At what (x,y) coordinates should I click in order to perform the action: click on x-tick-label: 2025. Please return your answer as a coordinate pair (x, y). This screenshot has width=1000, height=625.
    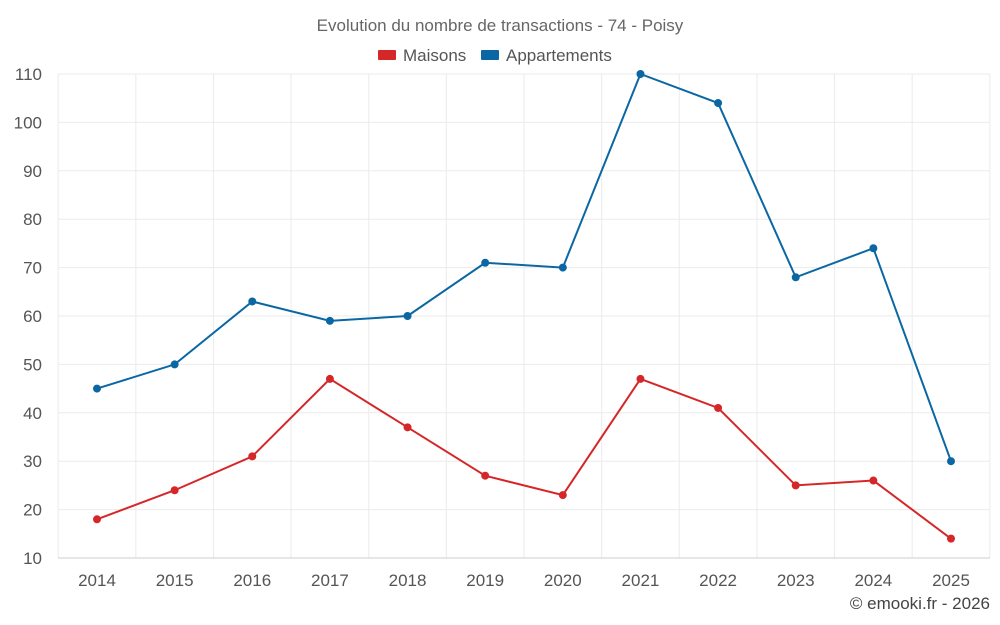
    Looking at the image, I should click on (951, 580).